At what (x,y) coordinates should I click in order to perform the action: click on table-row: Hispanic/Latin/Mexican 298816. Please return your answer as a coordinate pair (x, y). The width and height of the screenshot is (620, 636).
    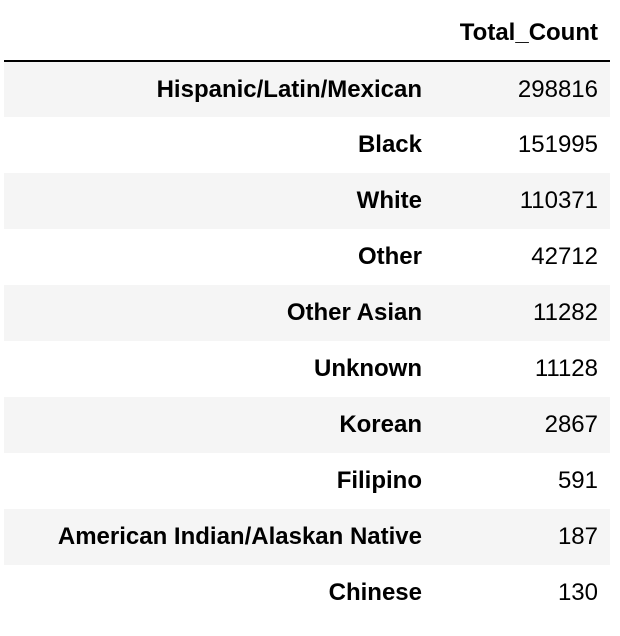
    Looking at the image, I should click on (307, 89).